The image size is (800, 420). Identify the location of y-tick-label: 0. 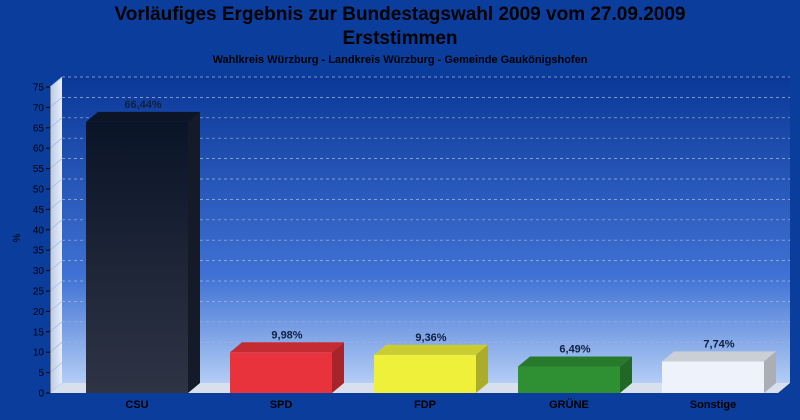
(41, 394).